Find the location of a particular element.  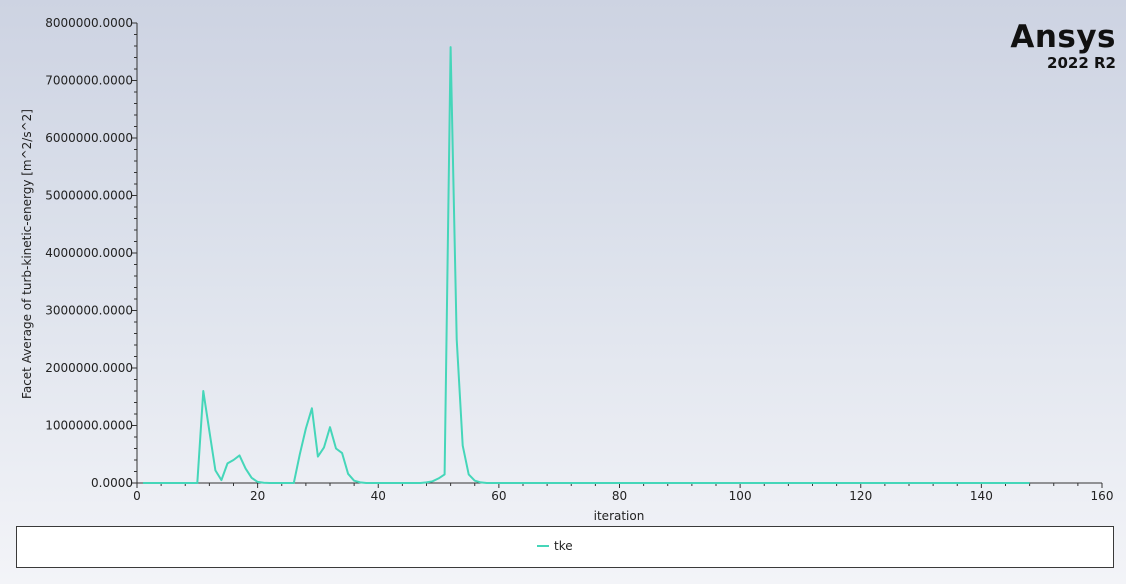

legend-label: tke is located at coordinates (563, 546).